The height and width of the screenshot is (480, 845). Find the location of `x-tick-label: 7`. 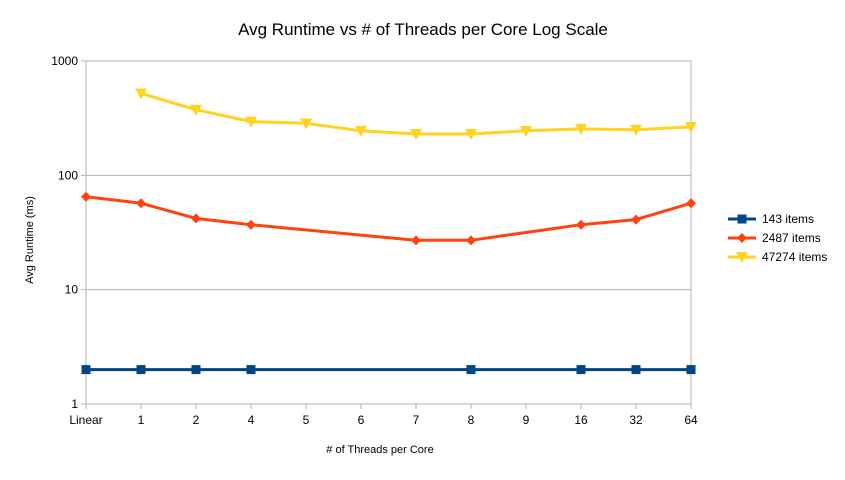

x-tick-label: 7 is located at coordinates (416, 420).